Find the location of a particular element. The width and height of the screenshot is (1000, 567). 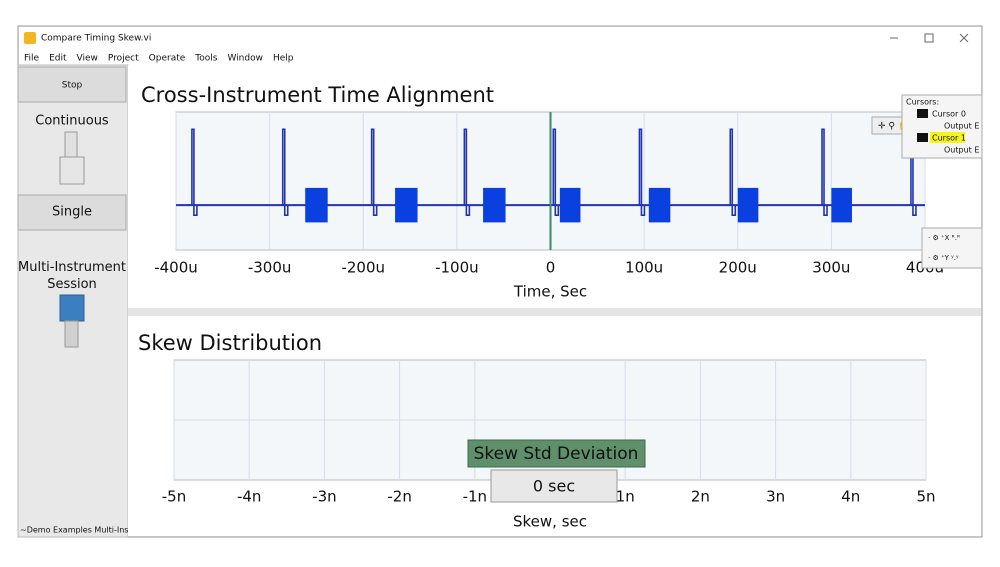

x-tick-label: 5n is located at coordinates (925, 497).